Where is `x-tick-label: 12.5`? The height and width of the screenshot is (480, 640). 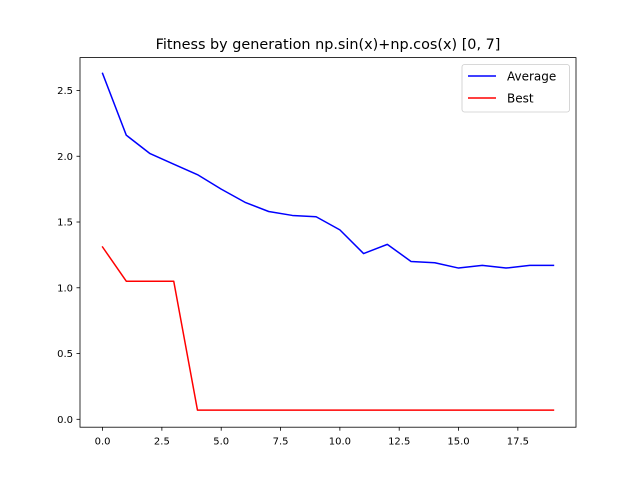 x-tick-label: 12.5 is located at coordinates (399, 442).